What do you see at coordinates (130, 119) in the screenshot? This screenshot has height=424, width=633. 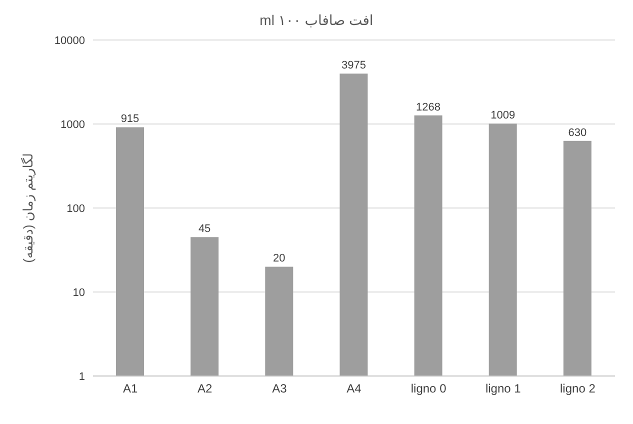 I see `data-label: 915` at bounding box center [130, 119].